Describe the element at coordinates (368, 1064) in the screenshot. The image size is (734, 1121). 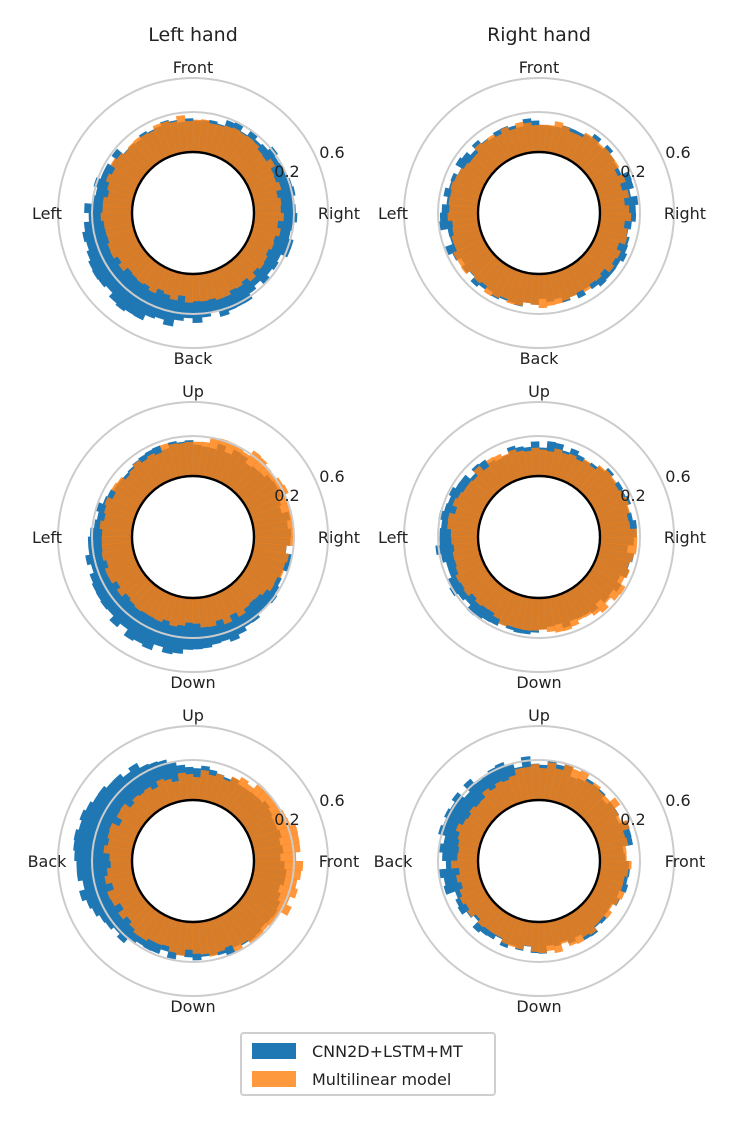
I see `legend: CNN2D+LSTM+MT Multilinear model` at that location.